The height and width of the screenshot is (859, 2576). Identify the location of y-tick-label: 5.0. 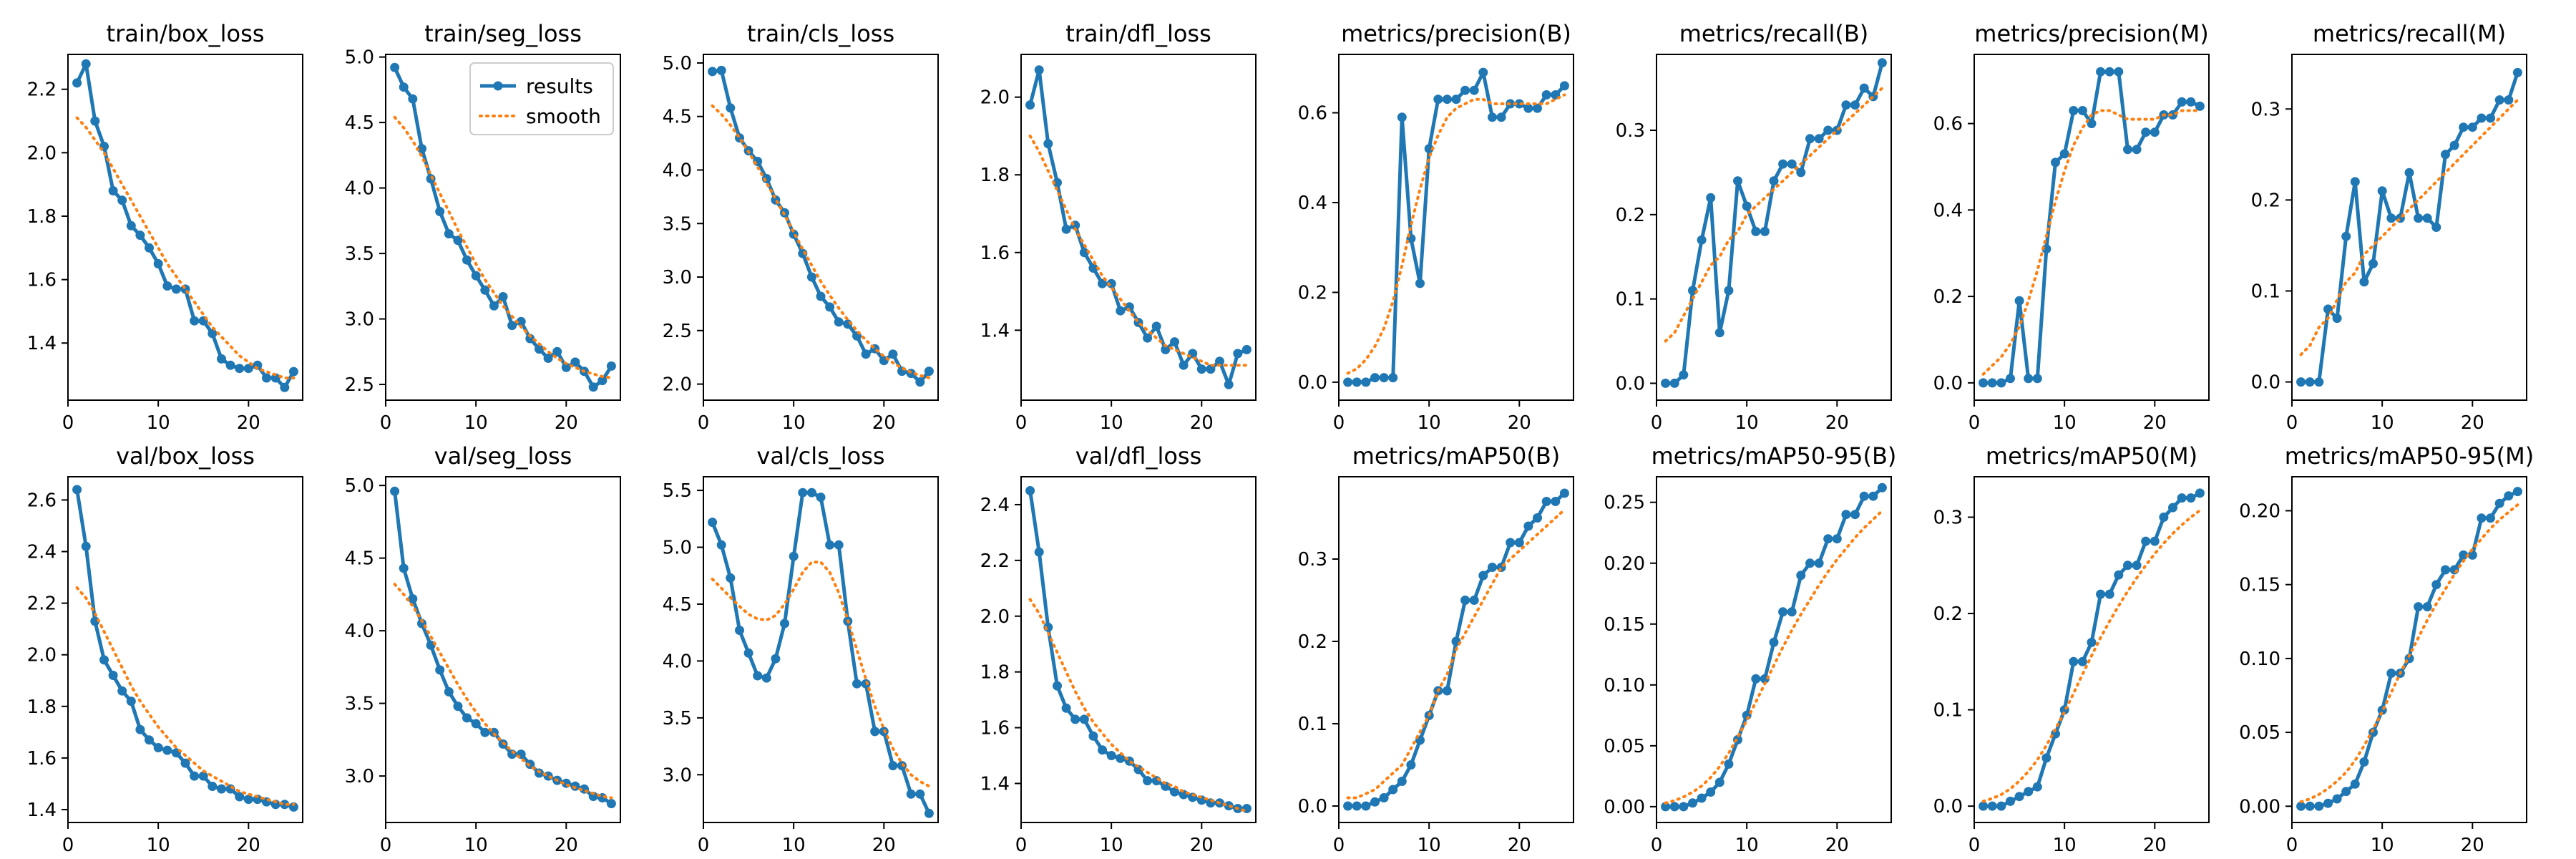
(677, 548).